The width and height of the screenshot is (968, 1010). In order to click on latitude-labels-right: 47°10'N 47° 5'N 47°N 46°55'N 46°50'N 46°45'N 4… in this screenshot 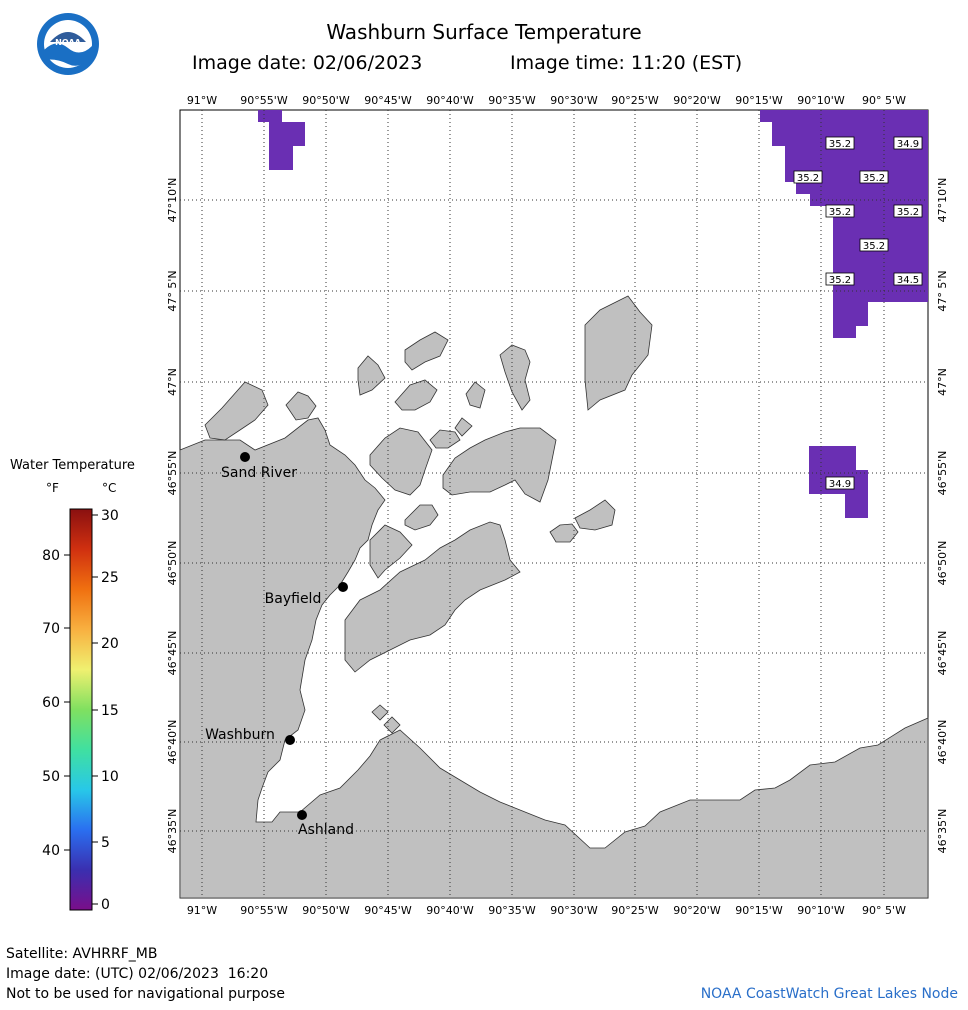, I will do `click(942, 516)`.